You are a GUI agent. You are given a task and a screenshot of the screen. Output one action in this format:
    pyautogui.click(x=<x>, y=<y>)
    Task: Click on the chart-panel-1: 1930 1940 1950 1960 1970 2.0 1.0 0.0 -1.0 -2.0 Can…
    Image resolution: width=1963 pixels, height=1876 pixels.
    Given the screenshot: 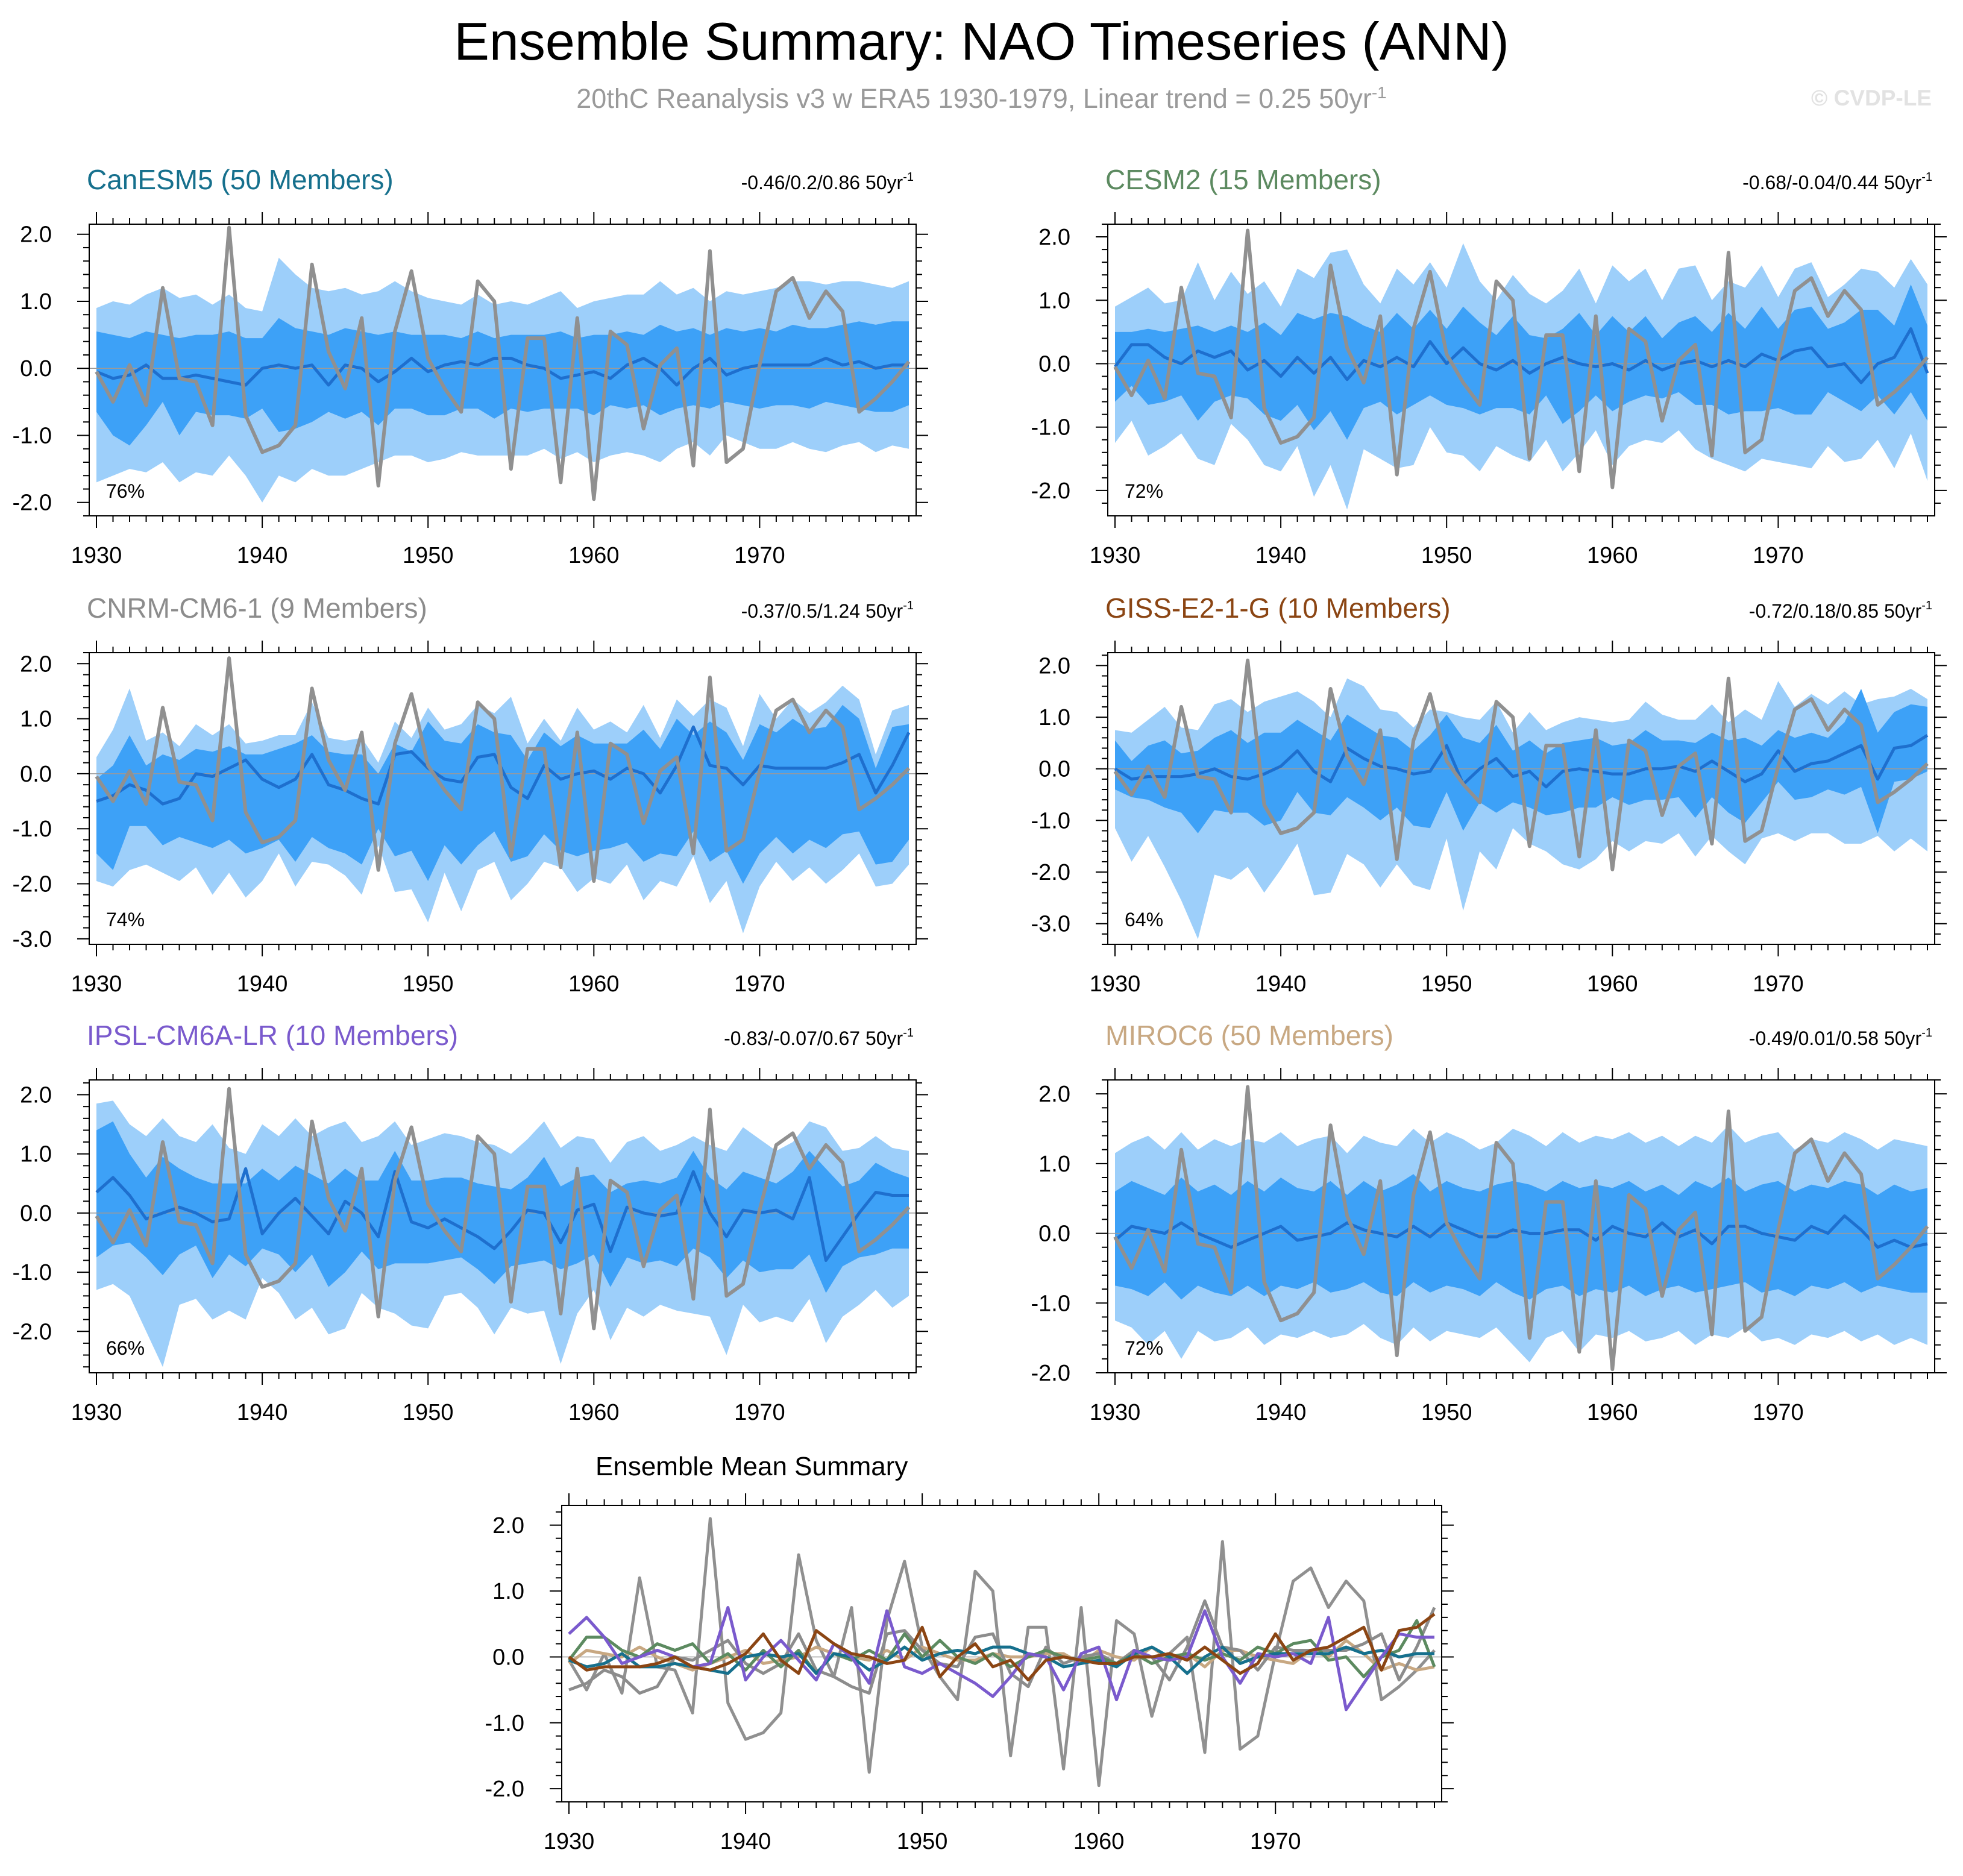 What is the action you would take?
    pyautogui.click(x=470, y=366)
    